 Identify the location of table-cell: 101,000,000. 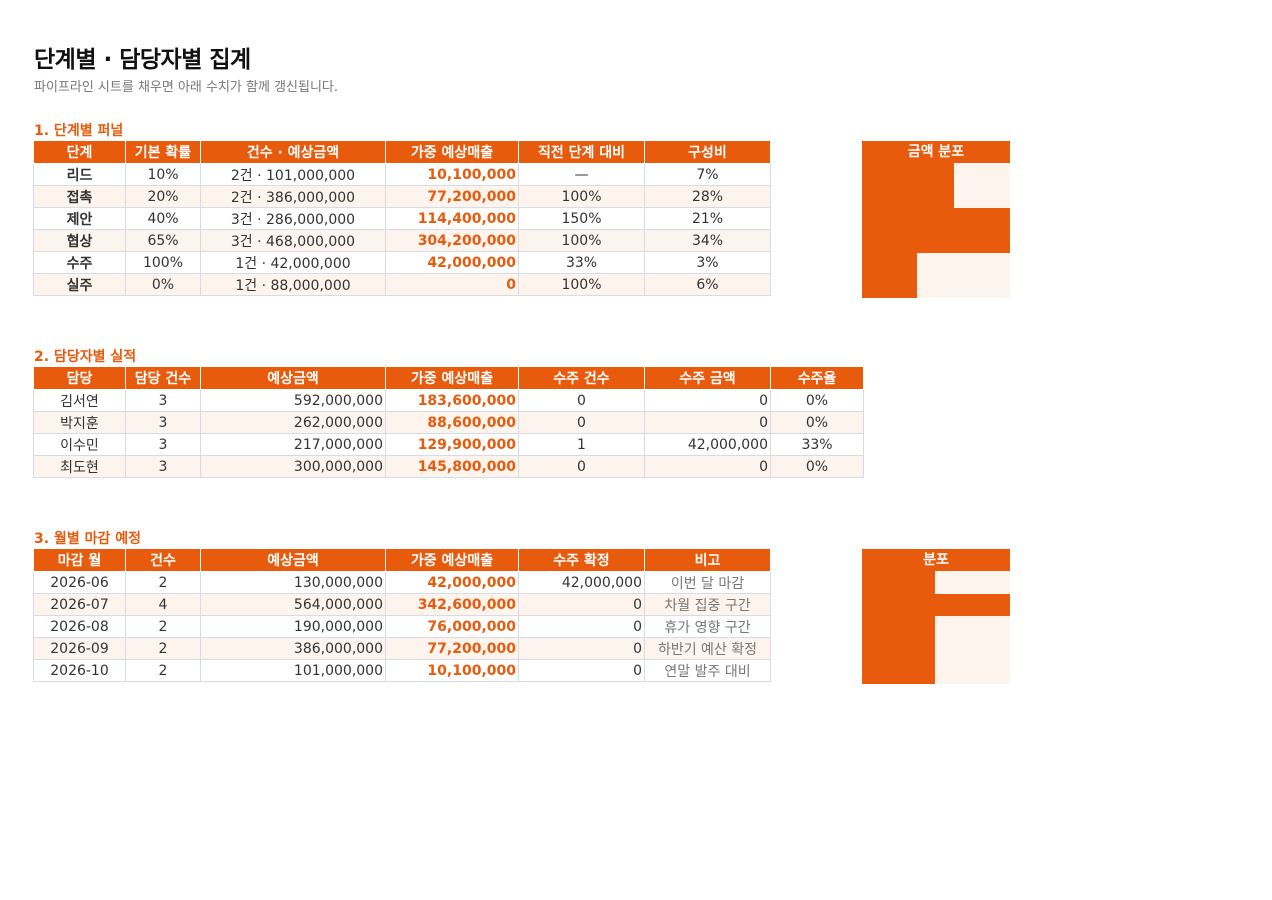
(293, 670).